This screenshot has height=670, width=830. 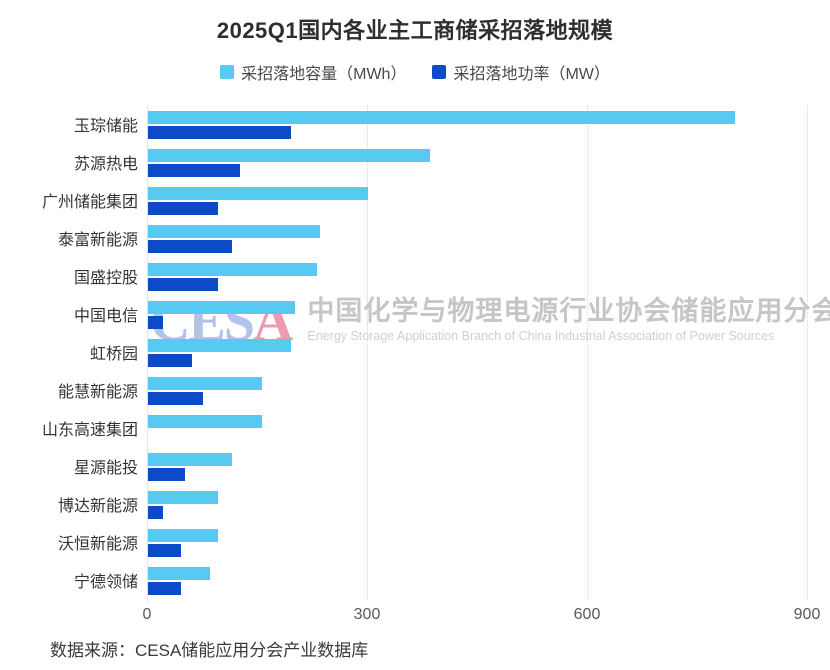 What do you see at coordinates (105, 582) in the screenshot?
I see `category-label: 宁德领储` at bounding box center [105, 582].